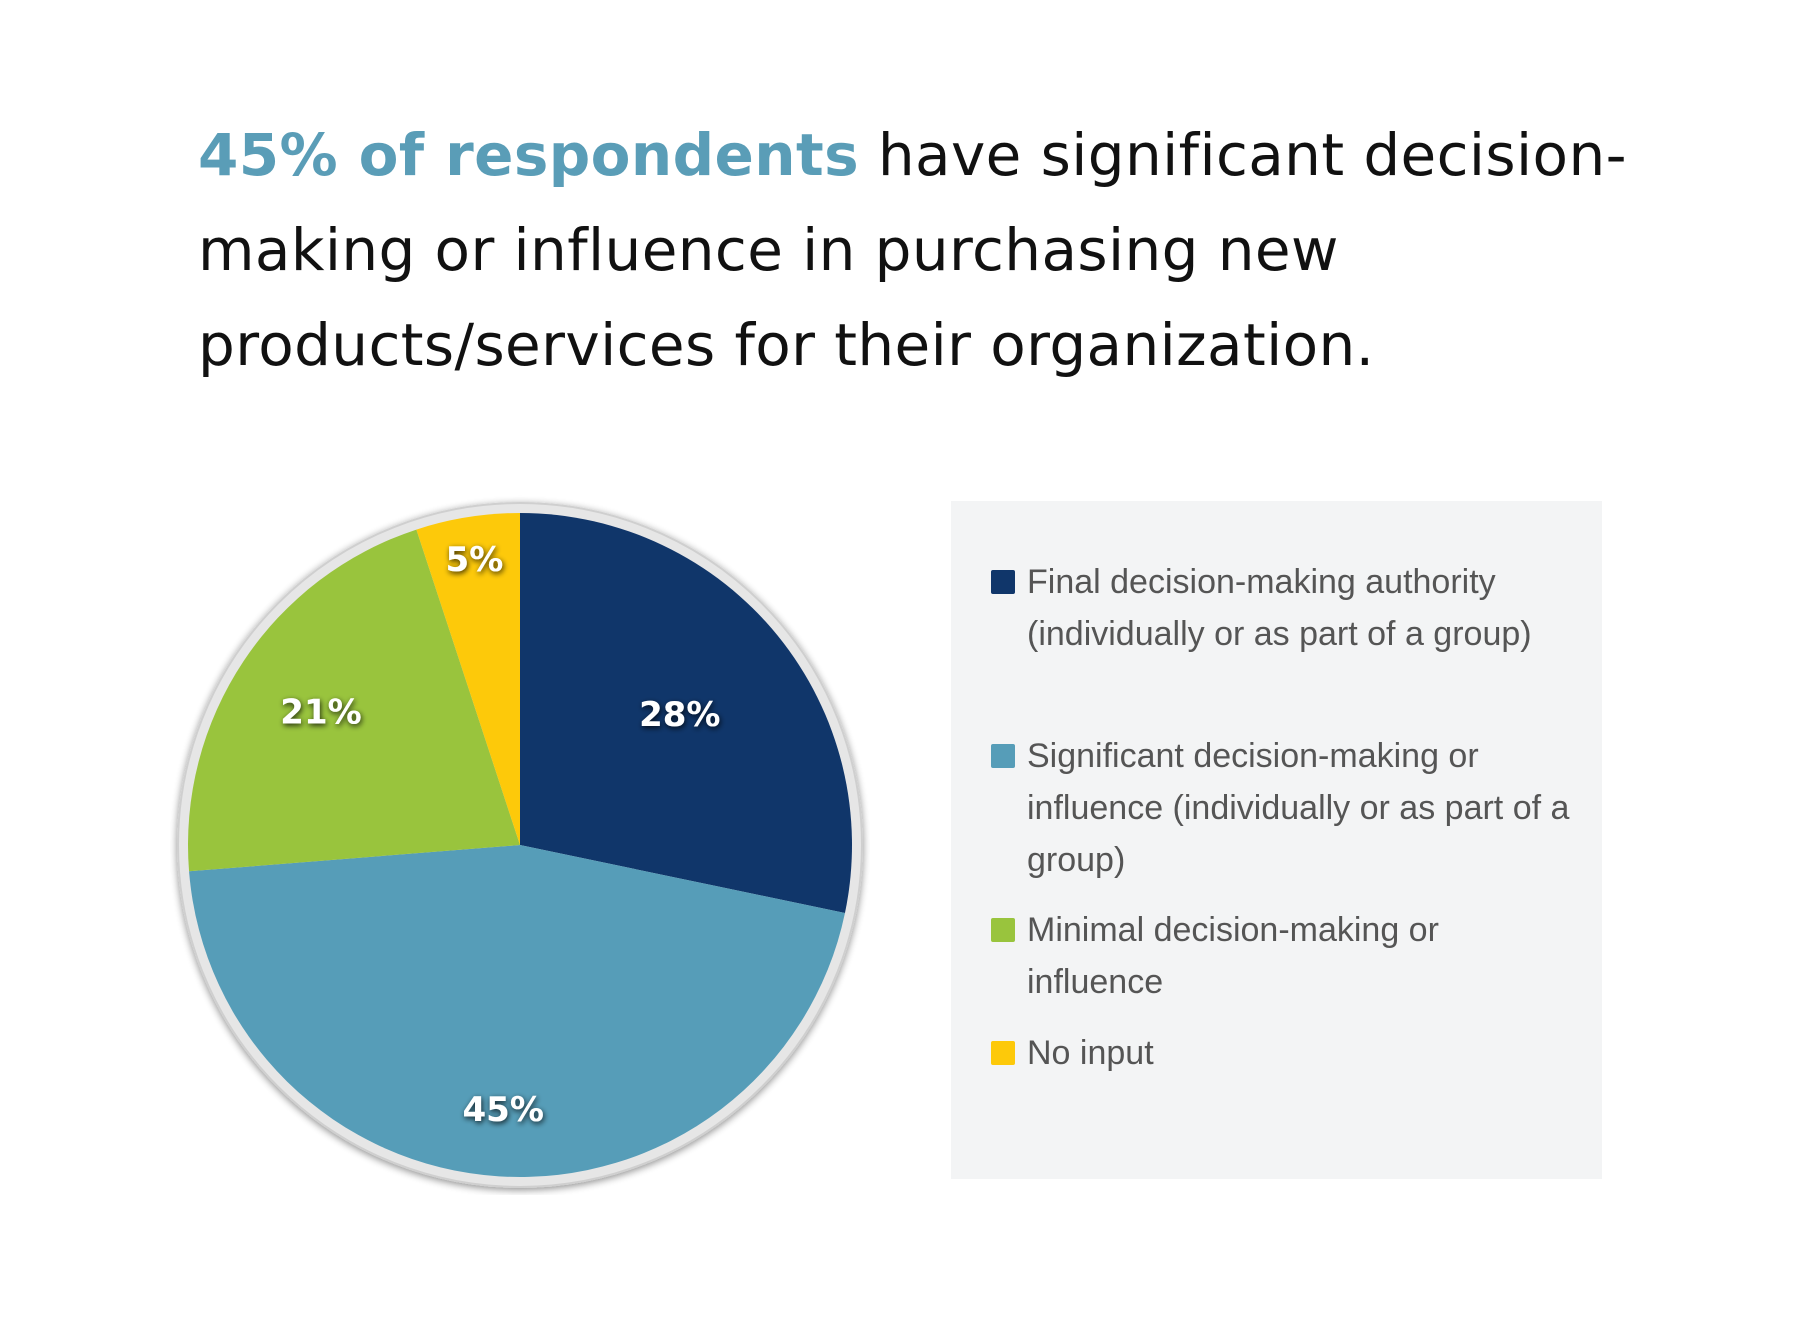 Image resolution: width=1800 pixels, height=1331 pixels. Describe the element at coordinates (517, 1011) in the screenshot. I see `pie-slice-significant` at that location.